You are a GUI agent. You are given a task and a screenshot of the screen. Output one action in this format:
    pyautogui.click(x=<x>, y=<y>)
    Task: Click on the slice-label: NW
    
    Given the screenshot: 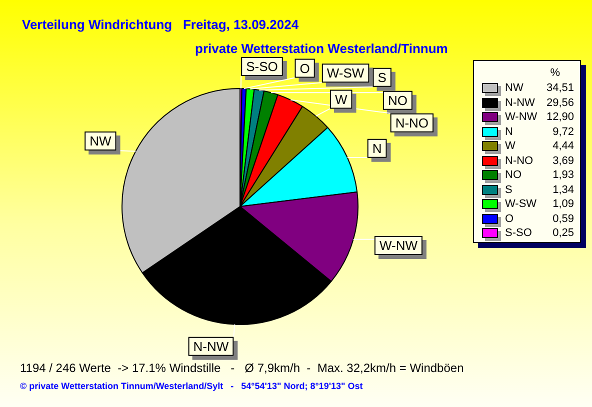 What is the action you would take?
    pyautogui.click(x=101, y=141)
    